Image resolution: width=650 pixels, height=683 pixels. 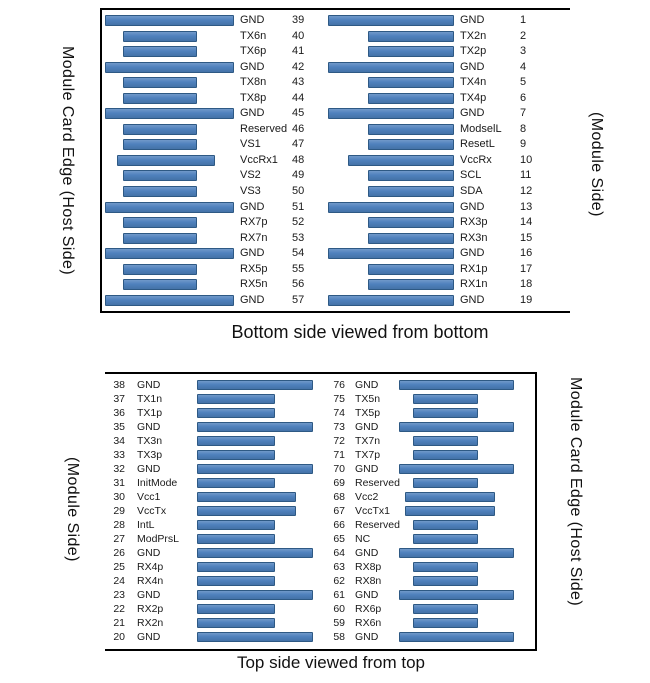 I want to click on pin-name: TX1p, so click(x=150, y=412).